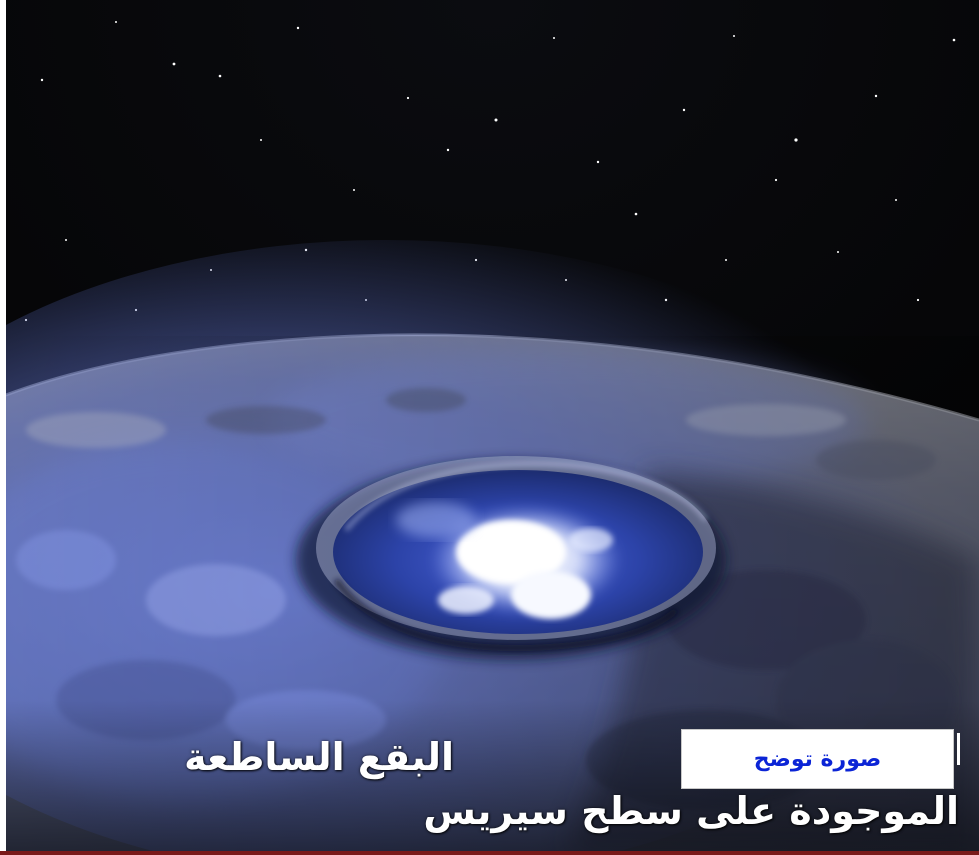  I want to click on caption-label-box: صورة توضح, so click(817, 759).